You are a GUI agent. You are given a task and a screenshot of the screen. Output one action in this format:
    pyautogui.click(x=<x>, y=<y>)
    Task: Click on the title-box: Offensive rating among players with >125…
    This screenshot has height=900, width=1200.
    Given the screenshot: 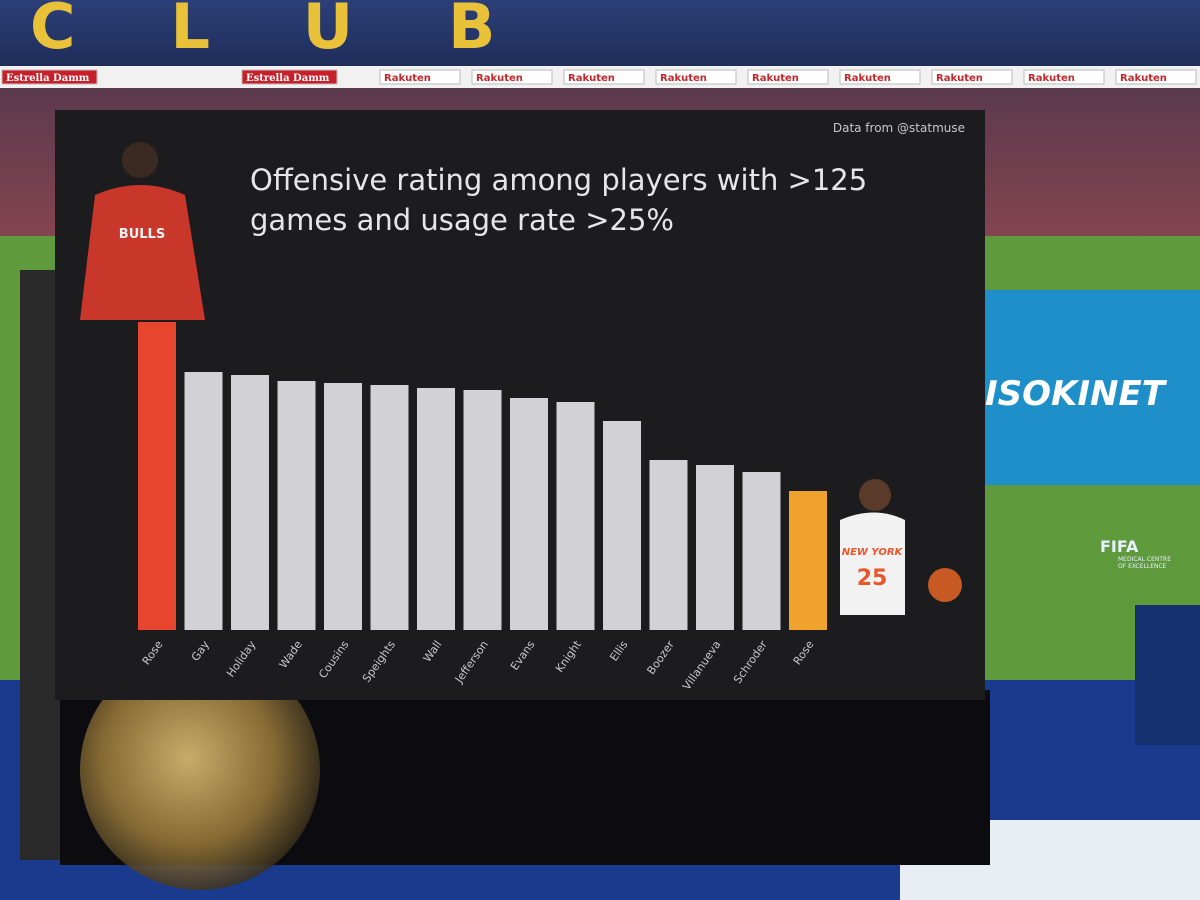 What is the action you would take?
    pyautogui.click(x=559, y=200)
    